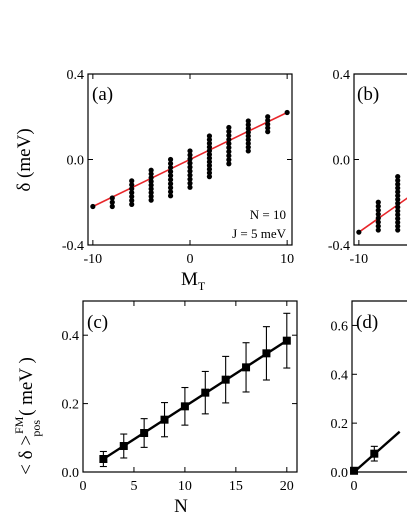 The height and width of the screenshot is (527, 407). What do you see at coordinates (36, 428) in the screenshot?
I see `panel-c-ylabel-sub: pos` at bounding box center [36, 428].